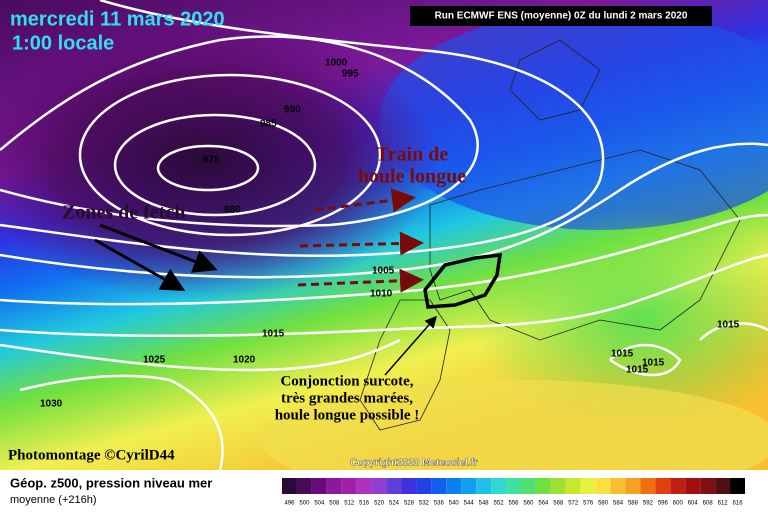  What do you see at coordinates (123, 213) in the screenshot?
I see `fetch-label: Zones de fetch` at bounding box center [123, 213].